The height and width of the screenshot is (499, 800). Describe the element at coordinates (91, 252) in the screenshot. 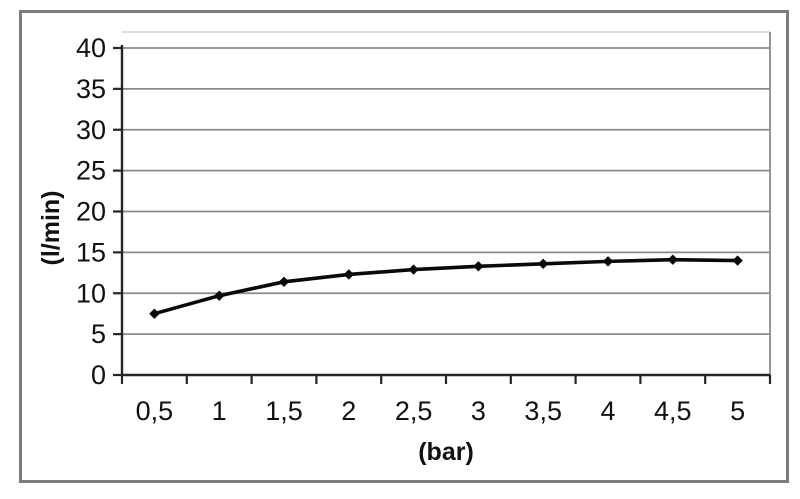

I see `y-tick-label: 15` at that location.